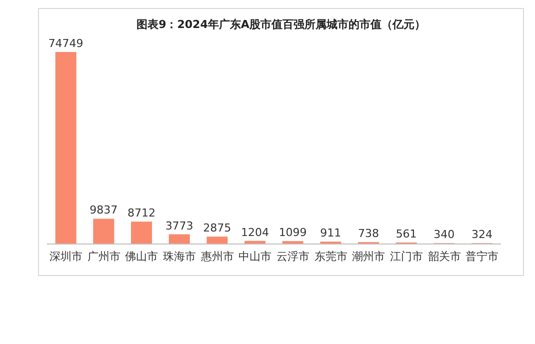 The image size is (535, 344). What do you see at coordinates (65, 256) in the screenshot?
I see `x-tick-label: 深圳市` at bounding box center [65, 256].